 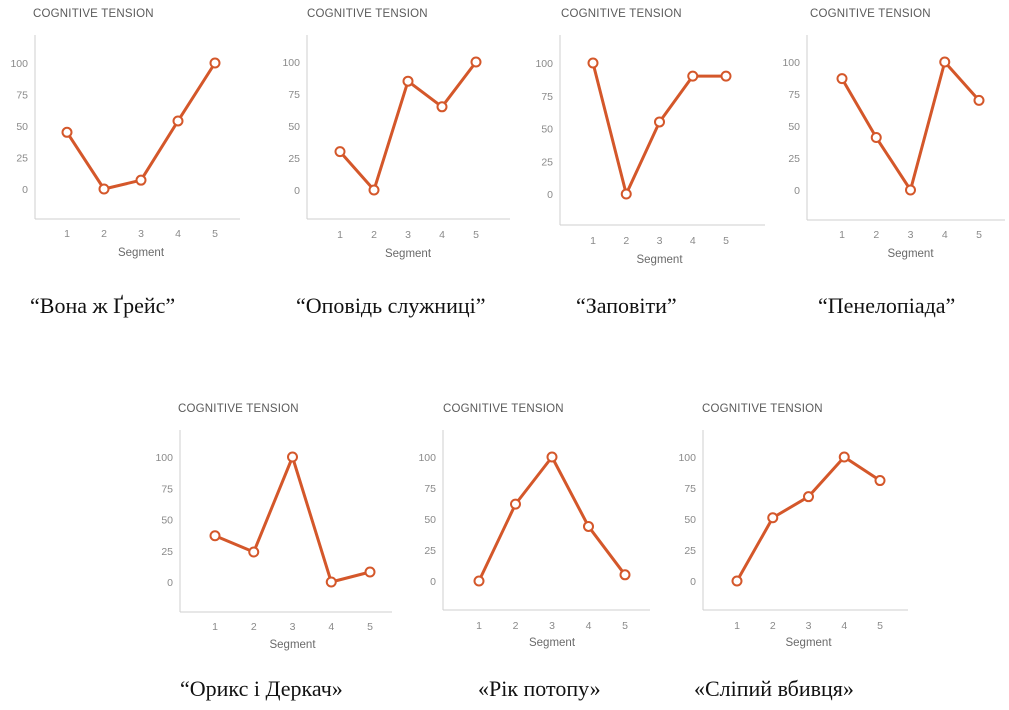 I want to click on caption-1: “Вона ж Ґрейс”, so click(x=103, y=305).